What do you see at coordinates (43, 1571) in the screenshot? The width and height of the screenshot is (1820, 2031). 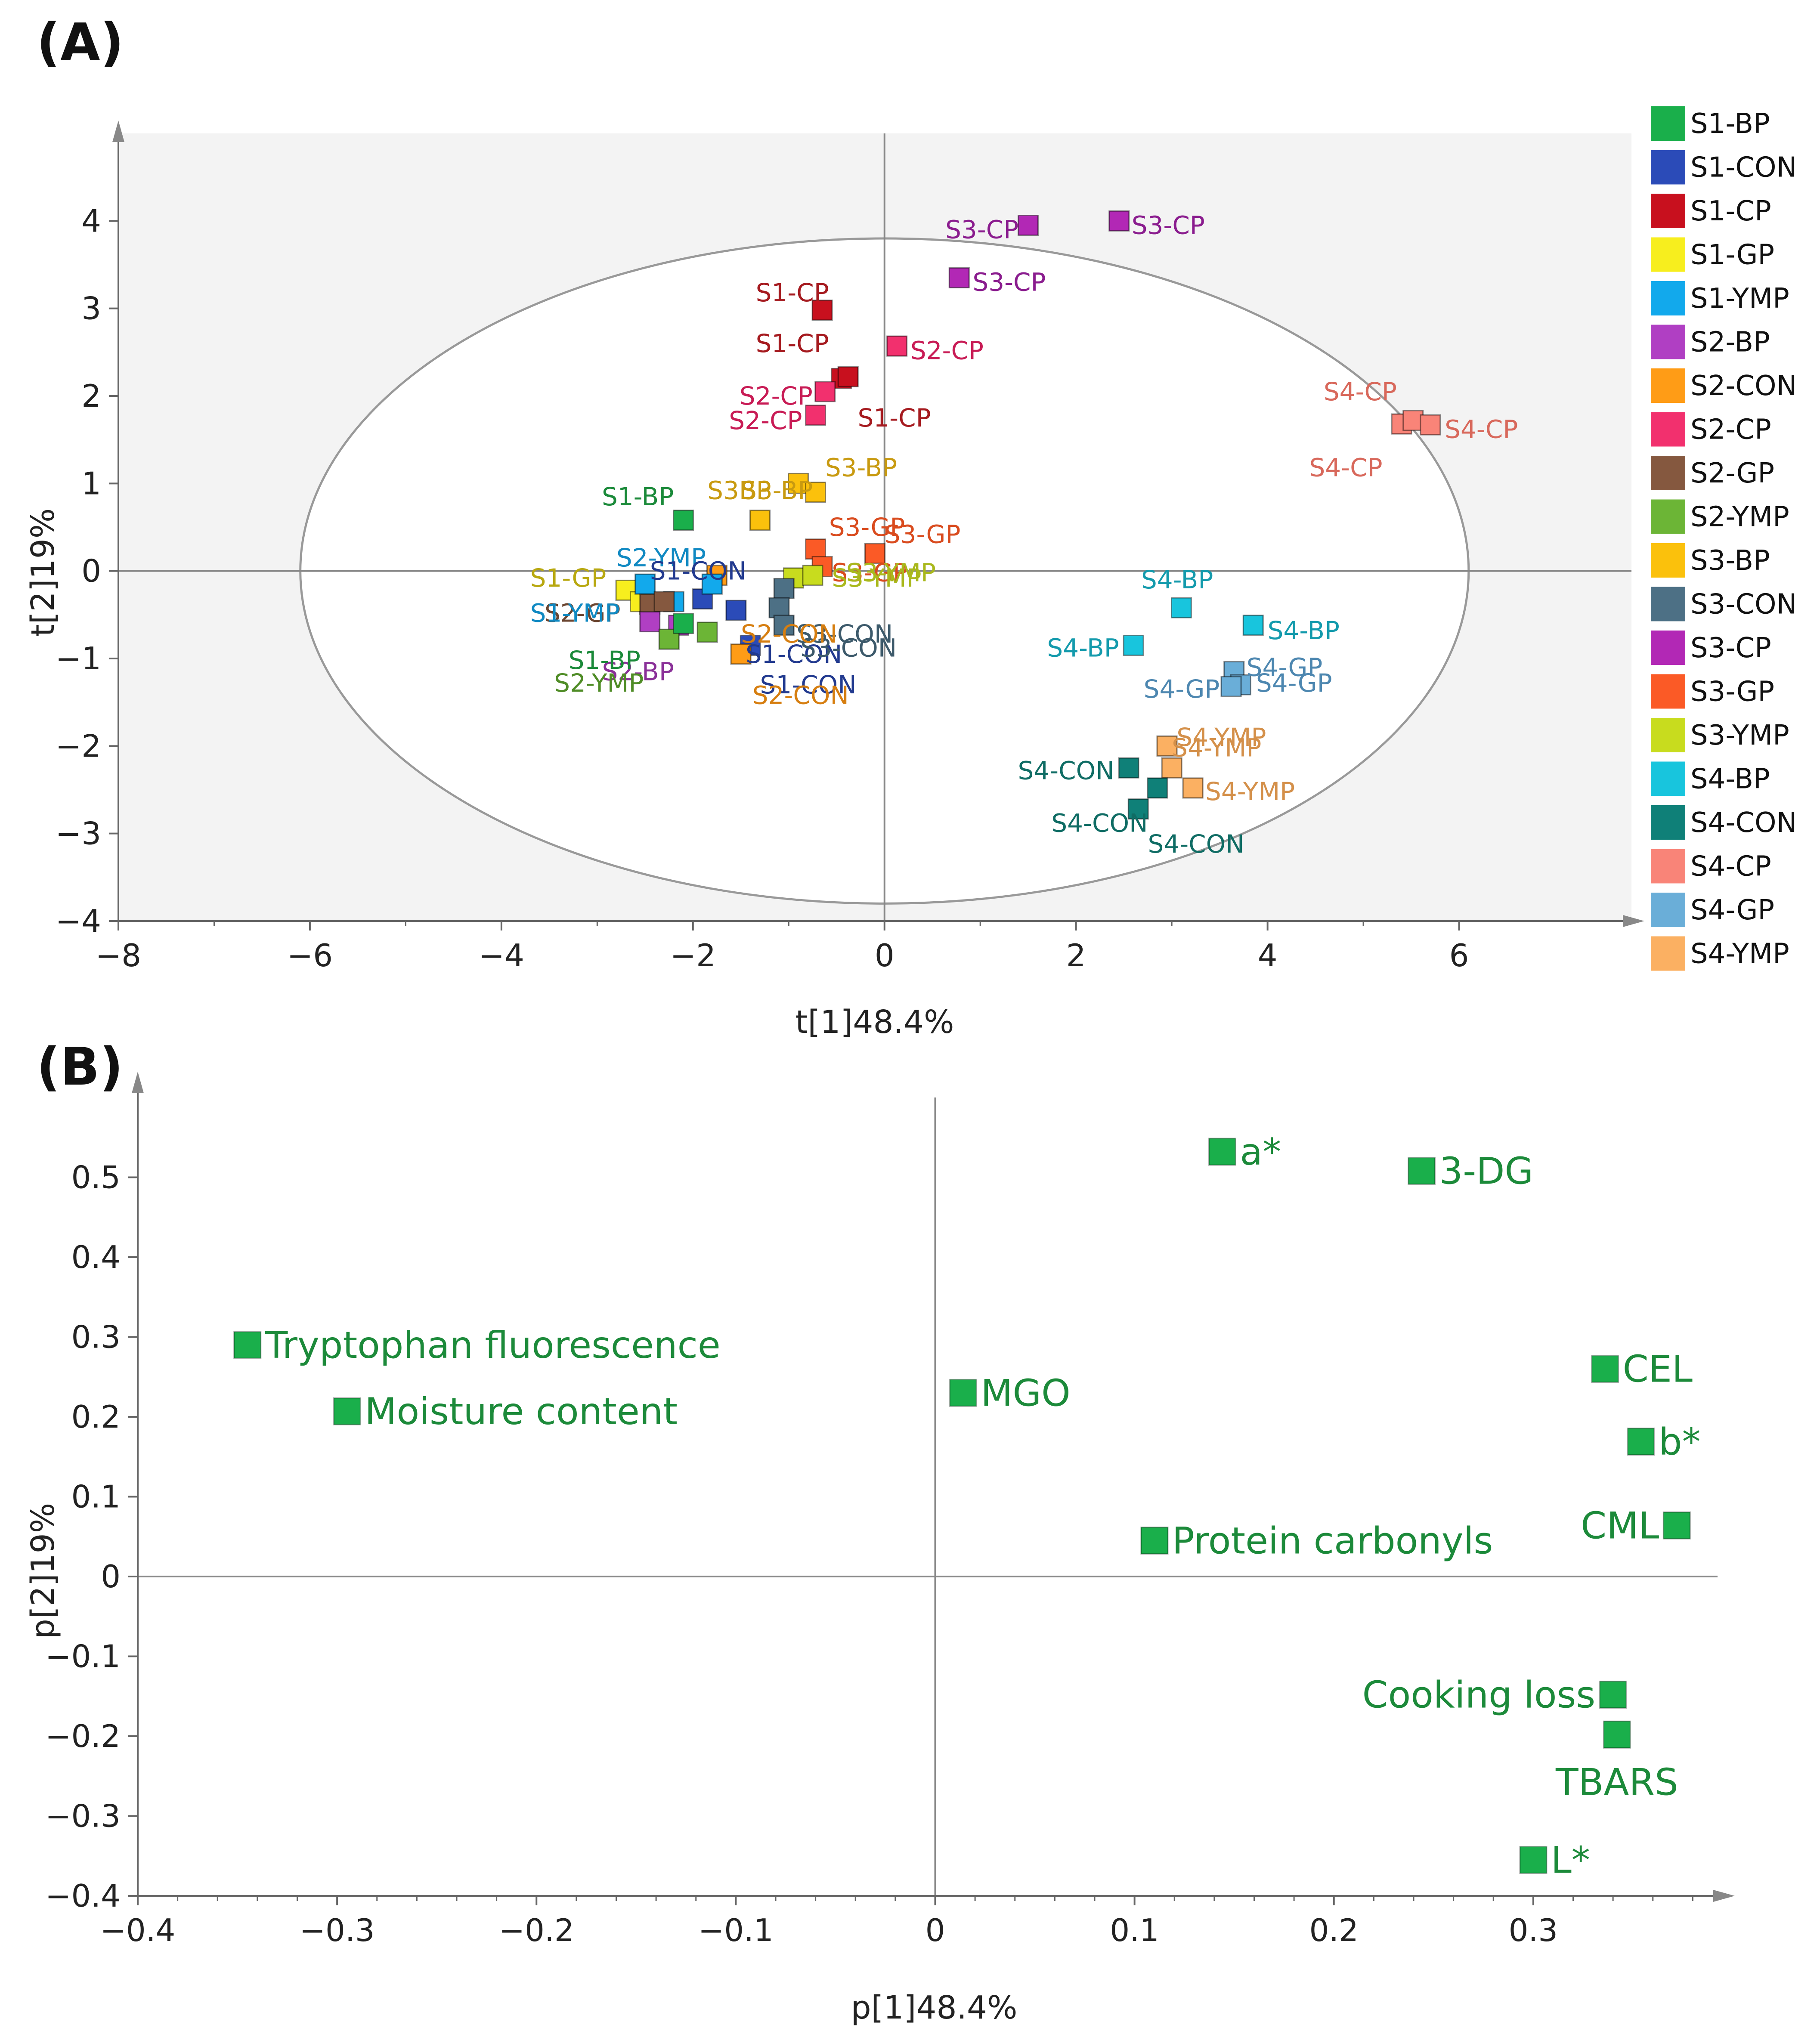 I see `panel-b-y-axis-title: p[2]19%` at bounding box center [43, 1571].